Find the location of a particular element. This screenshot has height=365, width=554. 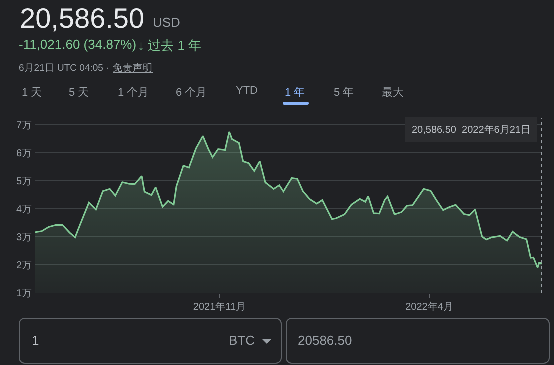

text: 1 年 is located at coordinates (295, 93).